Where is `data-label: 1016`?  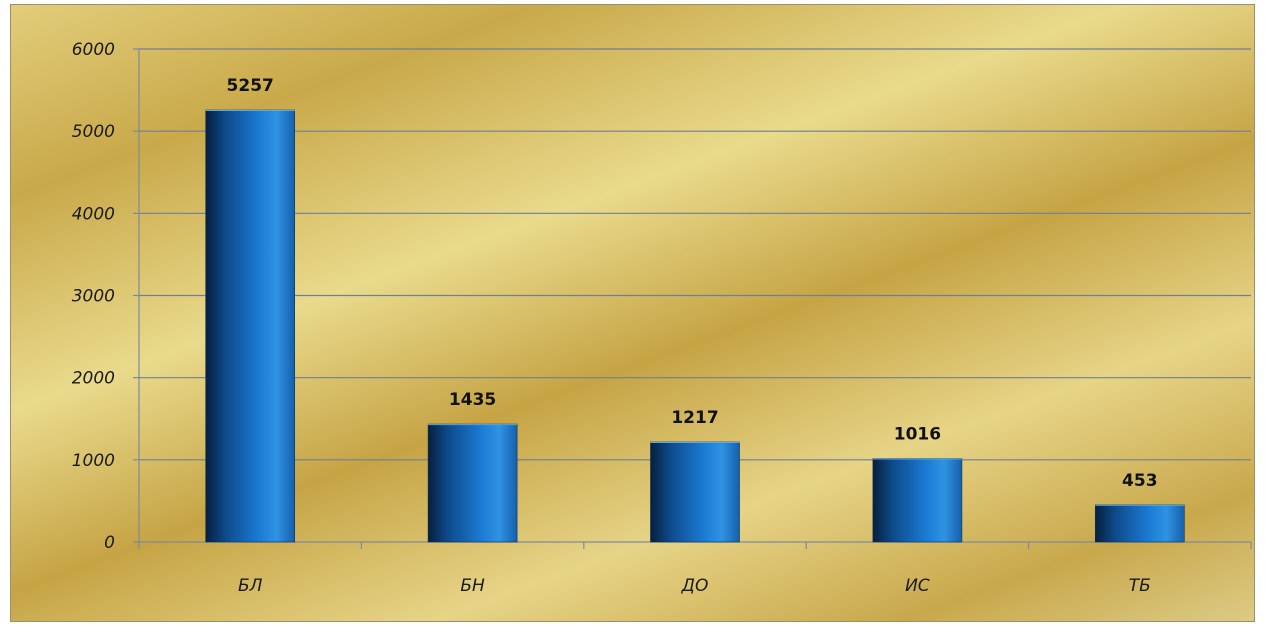 data-label: 1016 is located at coordinates (917, 435).